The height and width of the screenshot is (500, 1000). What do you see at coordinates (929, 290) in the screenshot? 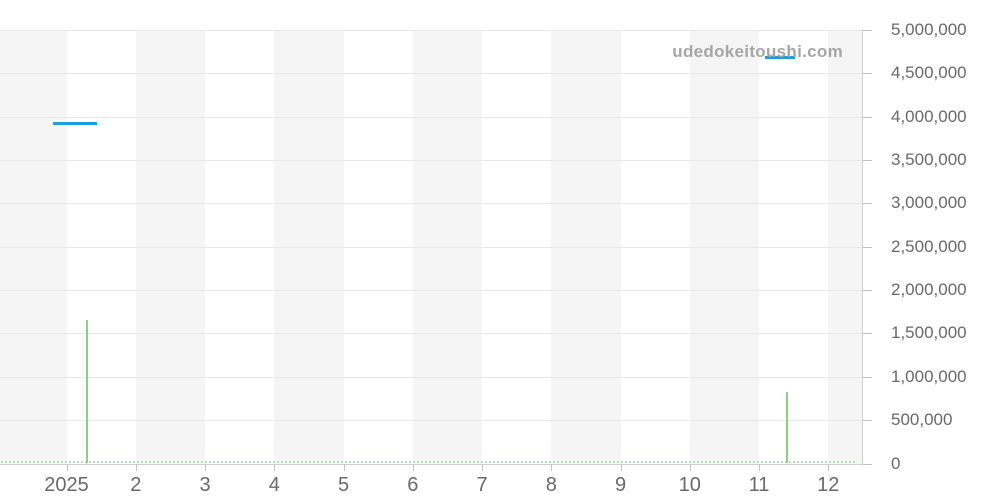
I see `y-axis-label: 2,000,000` at bounding box center [929, 290].